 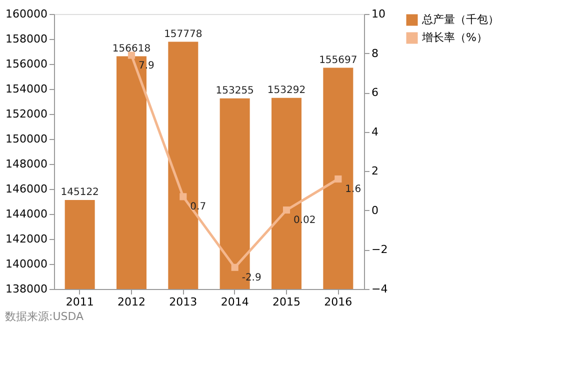 I want to click on y-tick-label: 156000, so click(x=27, y=64).